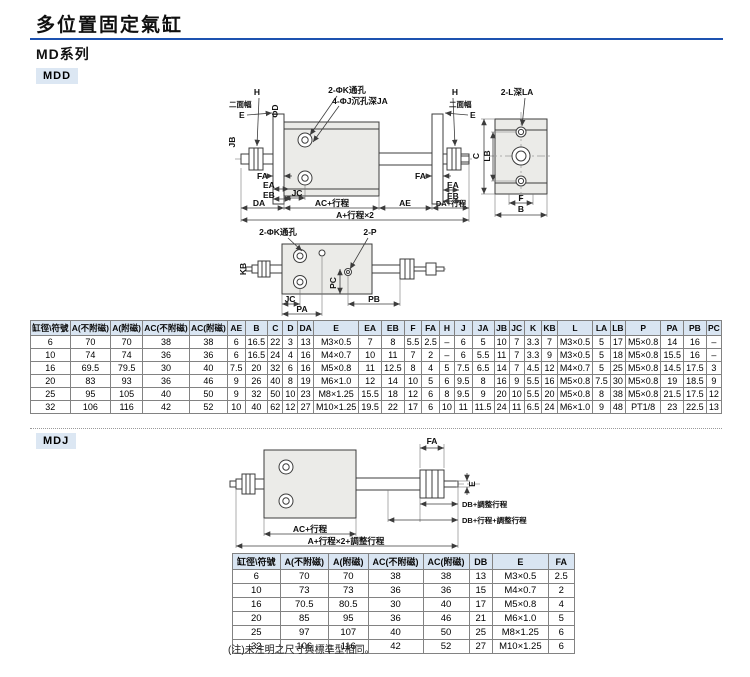  I want to click on table-cell: 2.5, so click(430, 342).